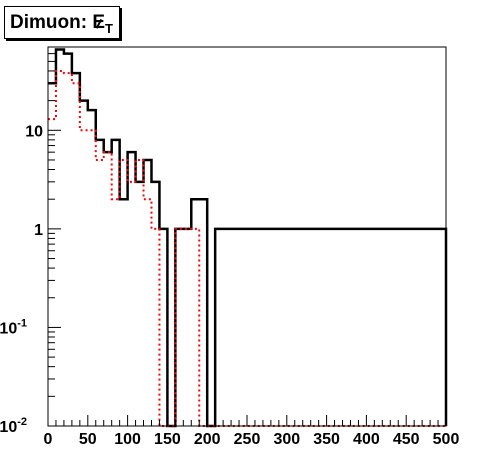  Describe the element at coordinates (48, 439) in the screenshot. I see `x-tick-label: 0` at that location.